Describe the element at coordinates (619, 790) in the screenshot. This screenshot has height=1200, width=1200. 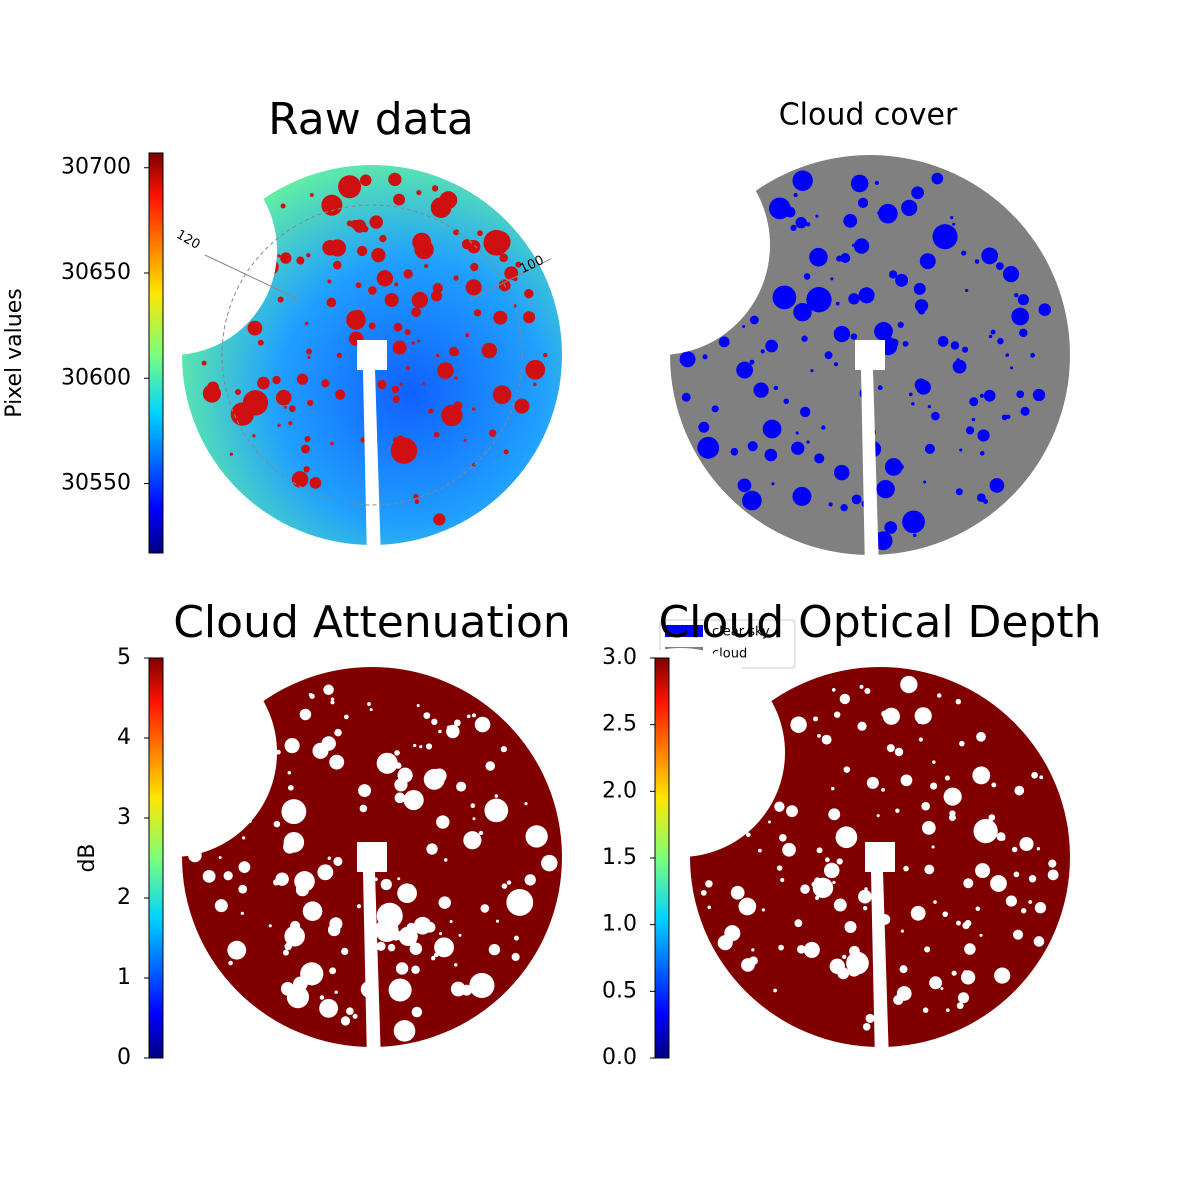
I see `colorbar-tick-label: 2.0` at that location.